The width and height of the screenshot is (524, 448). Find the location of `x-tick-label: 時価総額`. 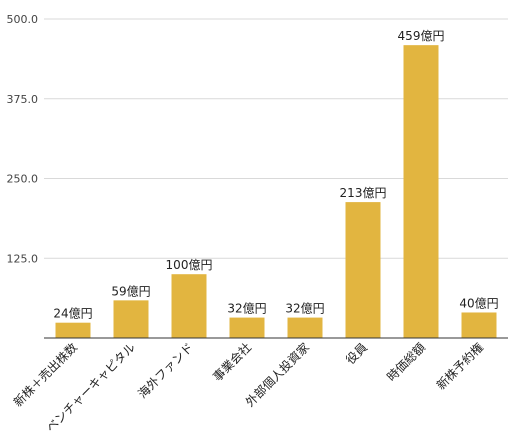

x-tick-label: 時価総額 is located at coordinates (406, 362).